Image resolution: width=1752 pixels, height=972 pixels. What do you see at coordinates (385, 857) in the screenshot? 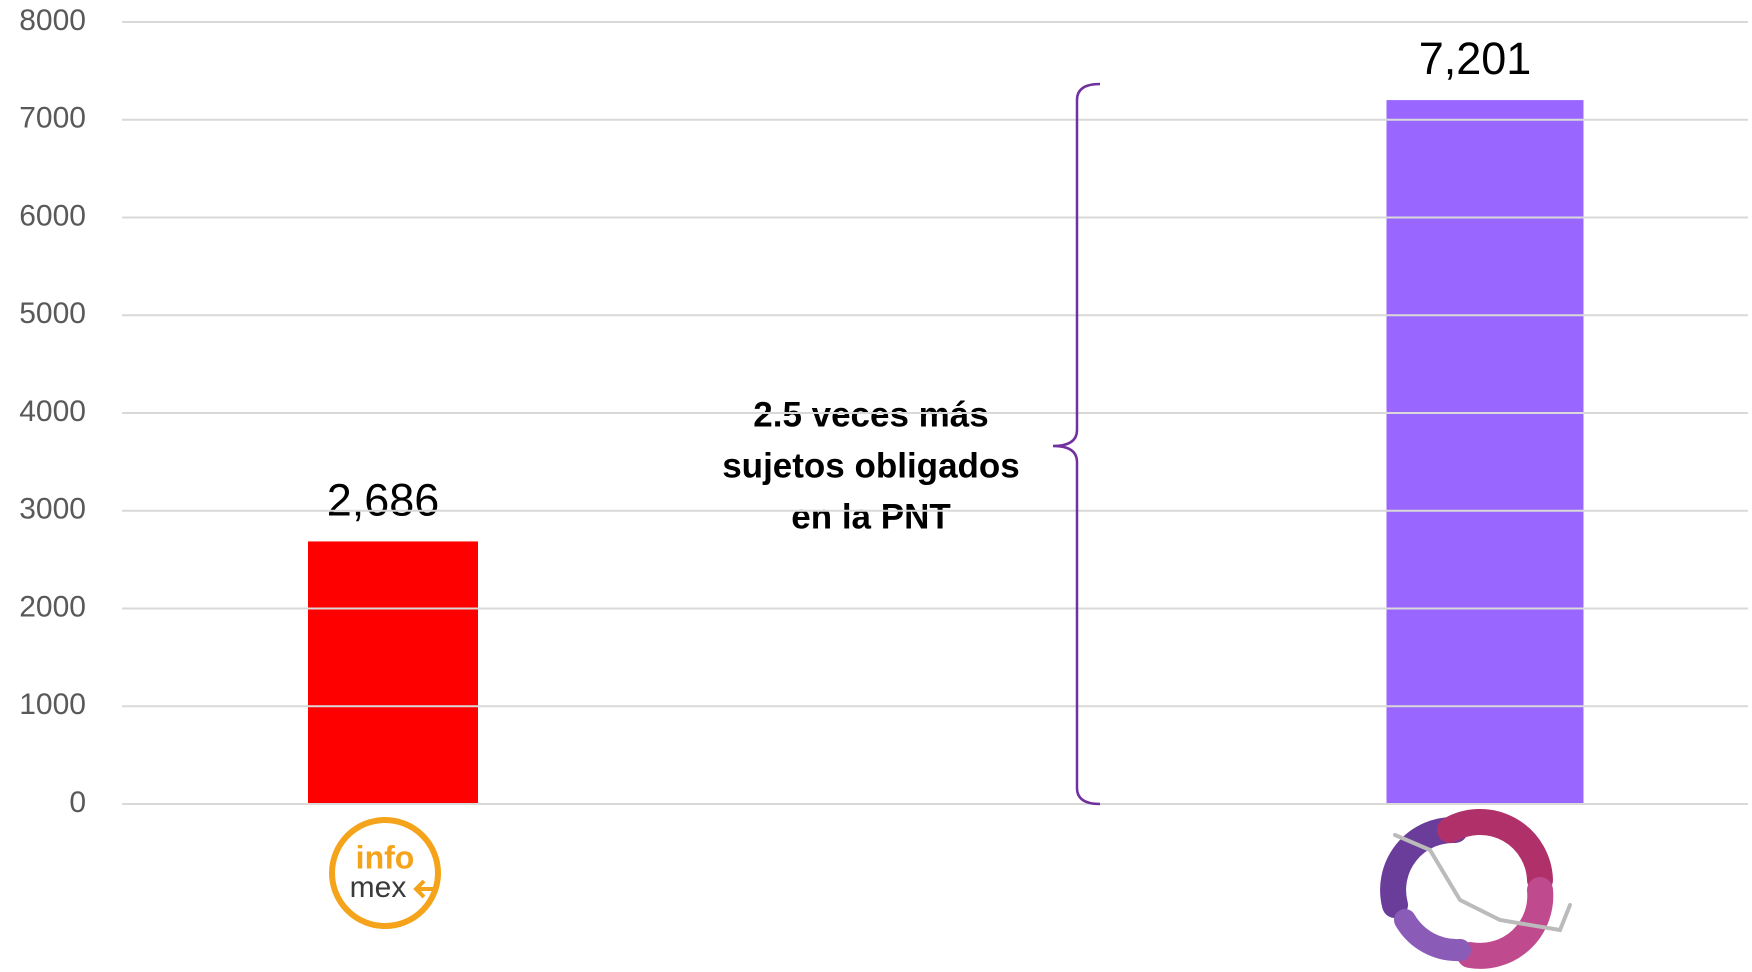
I see `logo-text: info` at bounding box center [385, 857].